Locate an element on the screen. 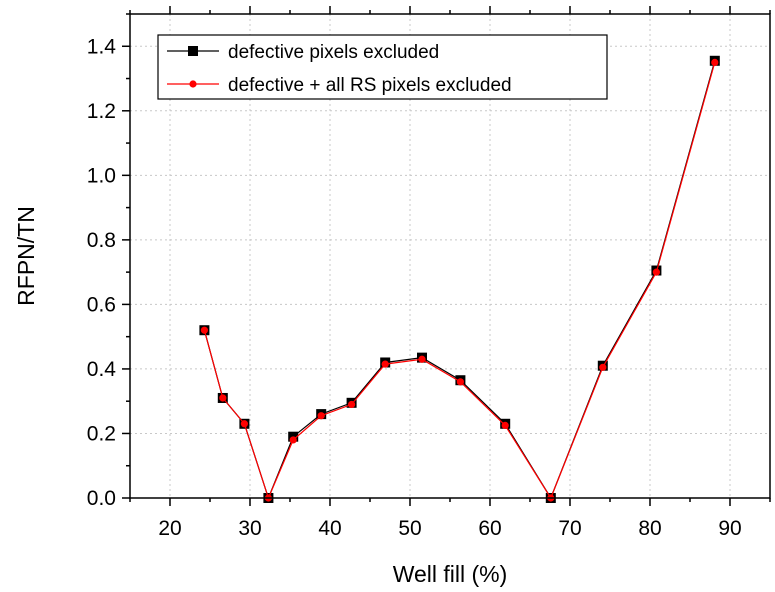 Image resolution: width=775 pixels, height=592 pixels. y-tick-label: 0.2 is located at coordinates (101, 433).